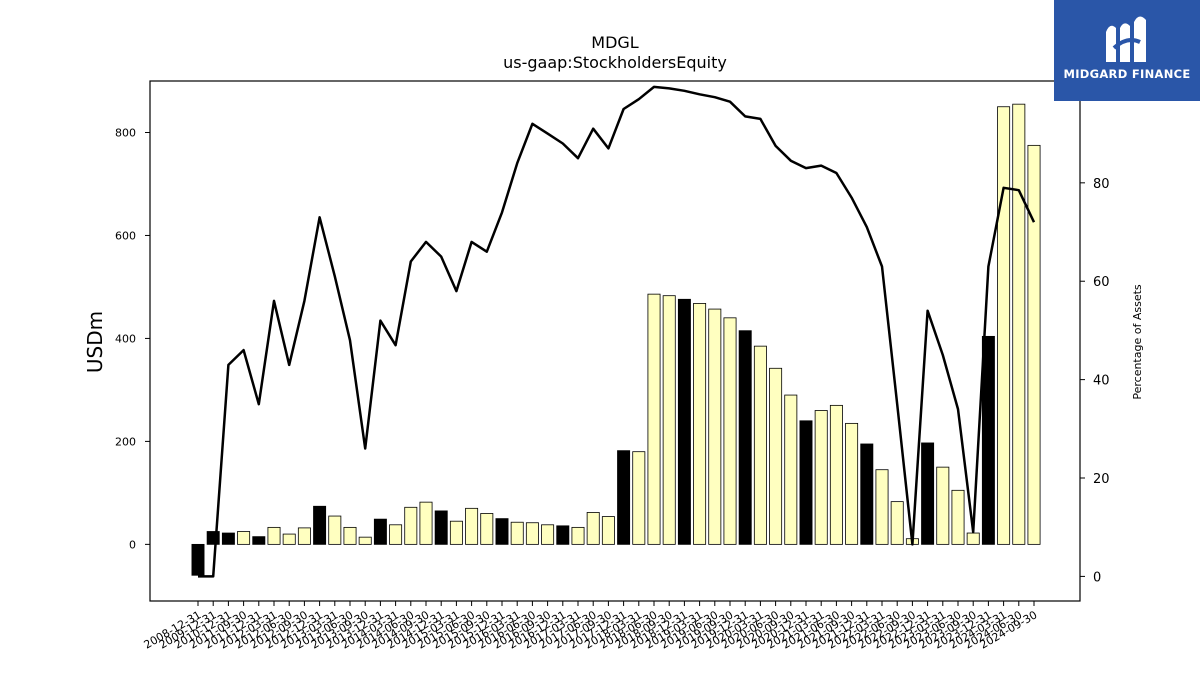  Describe the element at coordinates (125, 441) in the screenshot. I see `y-tick-label: 200` at that location.